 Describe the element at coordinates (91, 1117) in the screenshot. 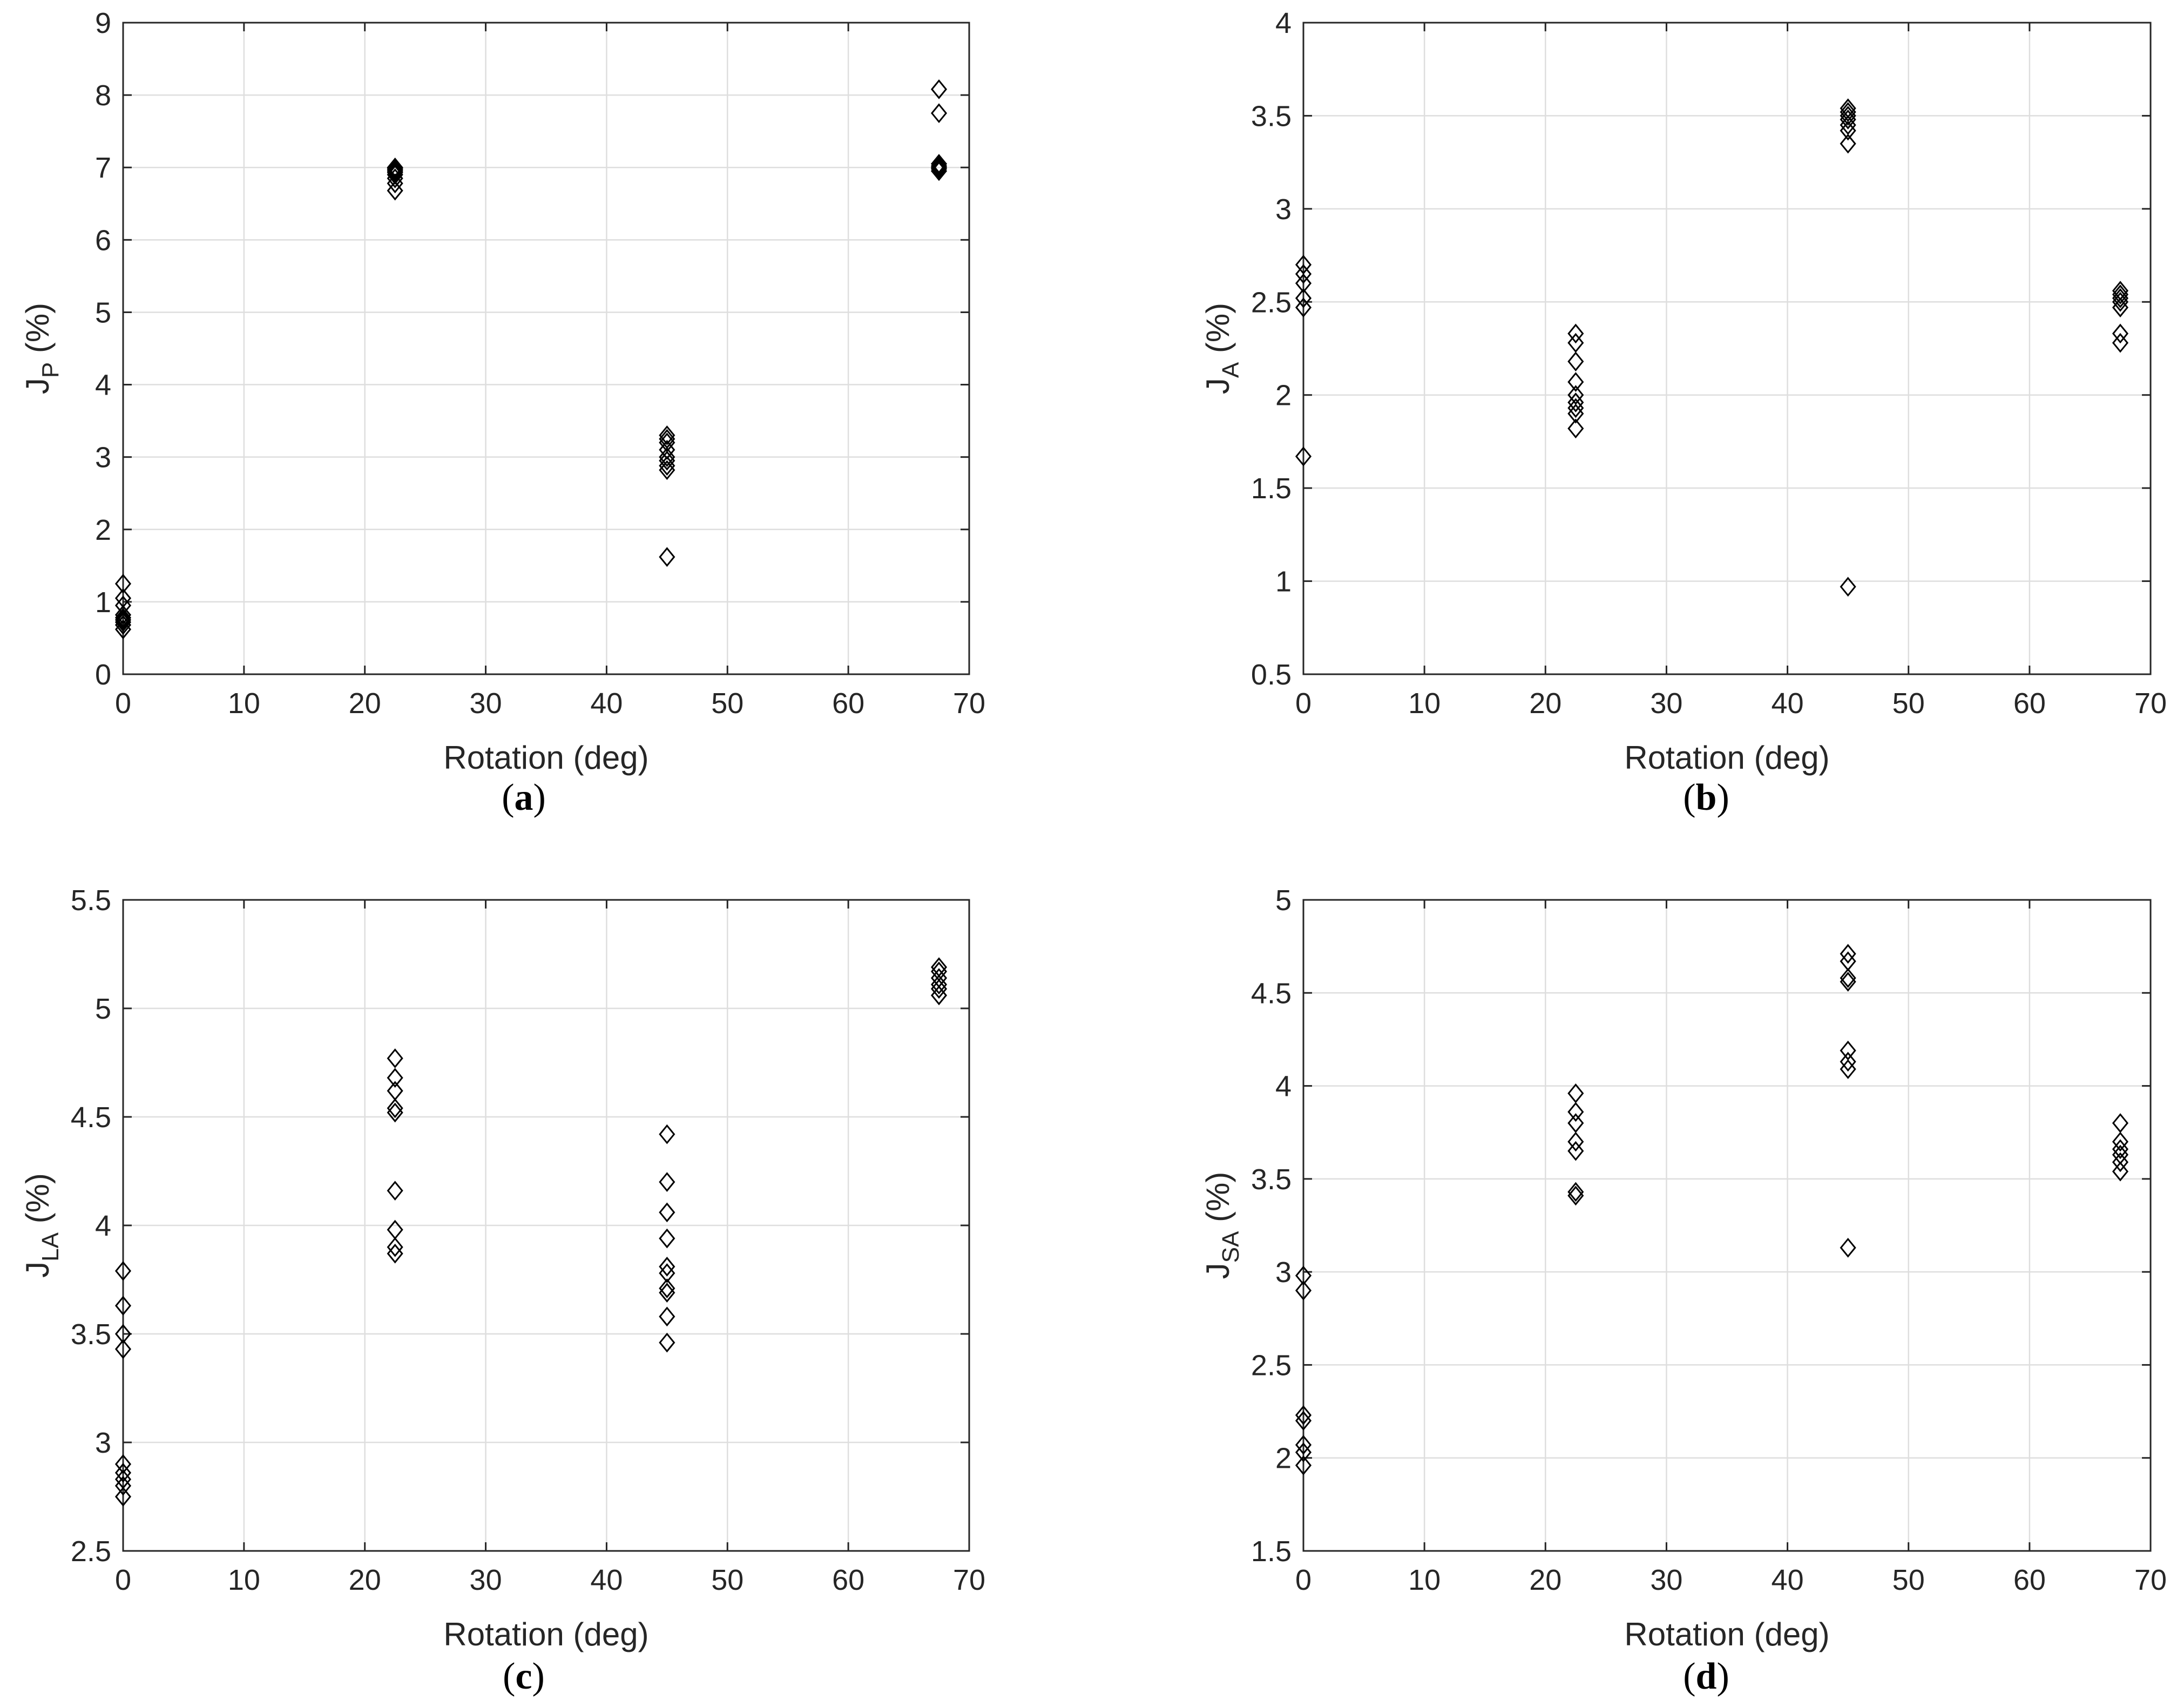

I see `y-tick-label: 4.5` at that location.